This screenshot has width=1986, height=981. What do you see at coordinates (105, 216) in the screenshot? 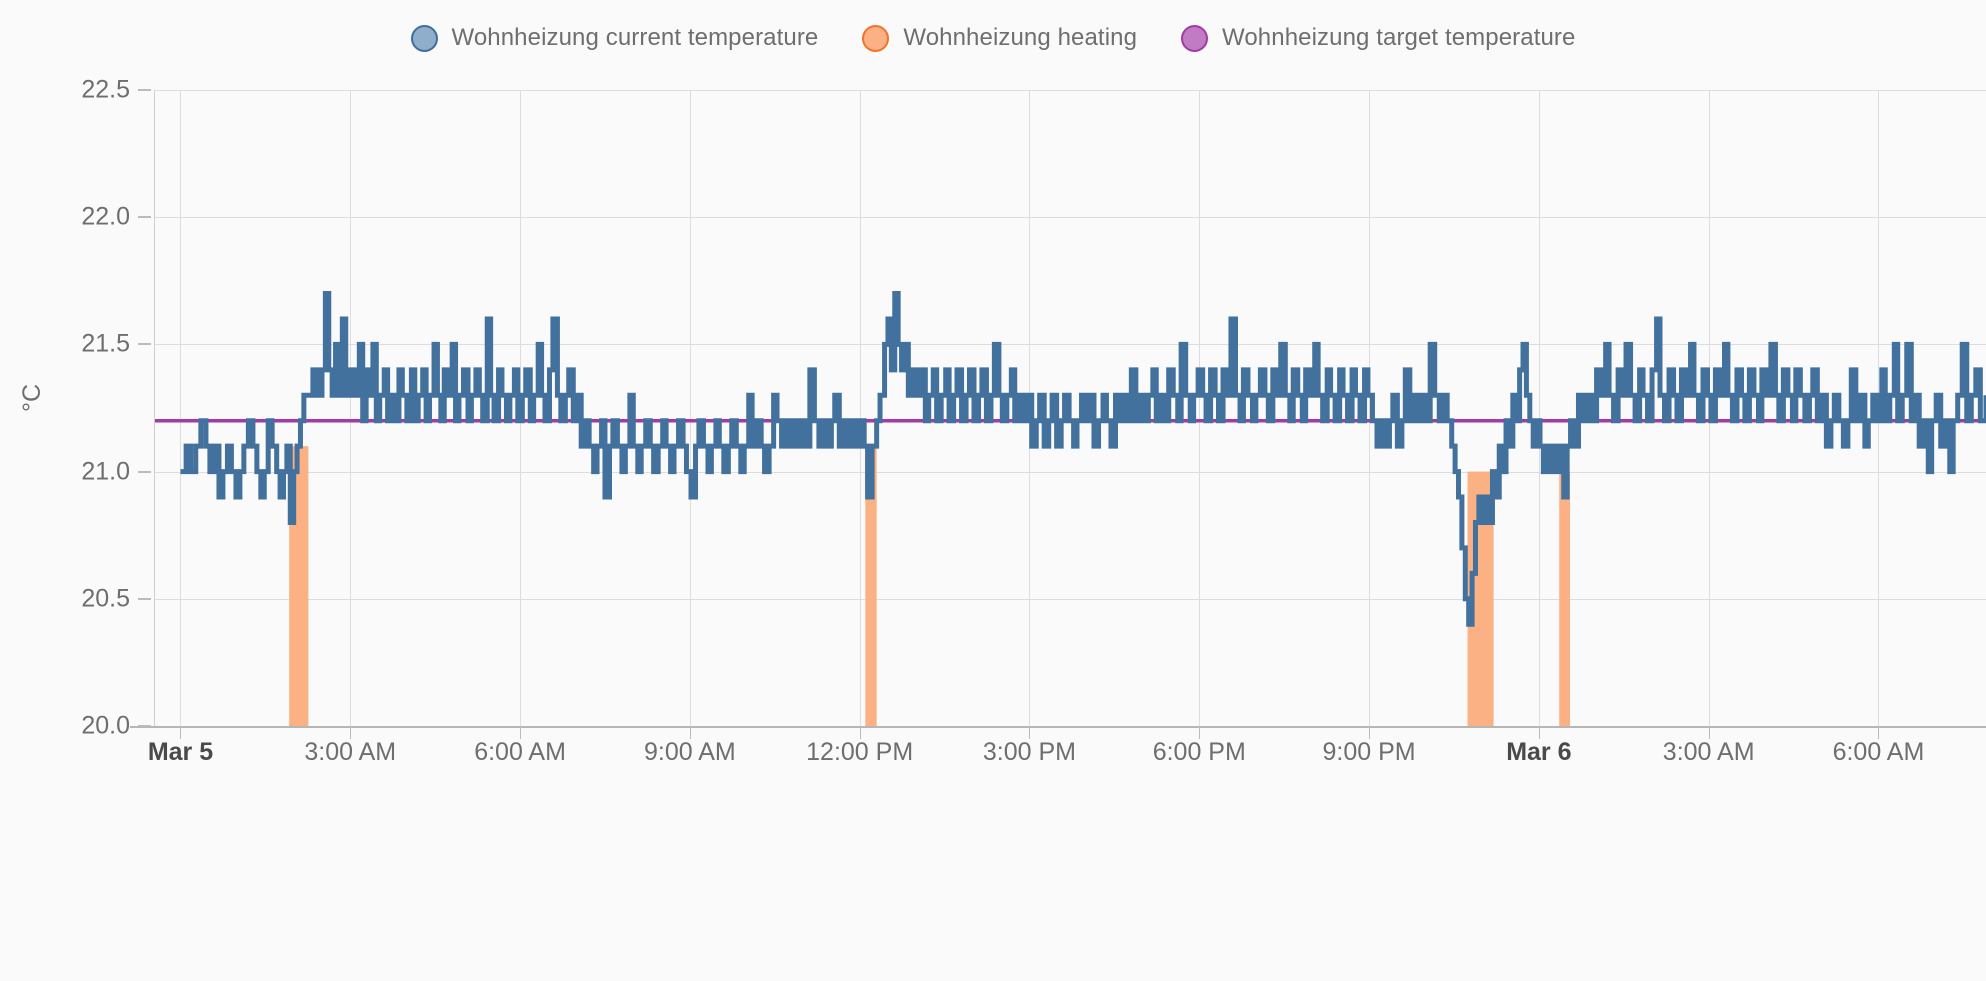
I see `y-tick-label: 22.0` at bounding box center [105, 216].